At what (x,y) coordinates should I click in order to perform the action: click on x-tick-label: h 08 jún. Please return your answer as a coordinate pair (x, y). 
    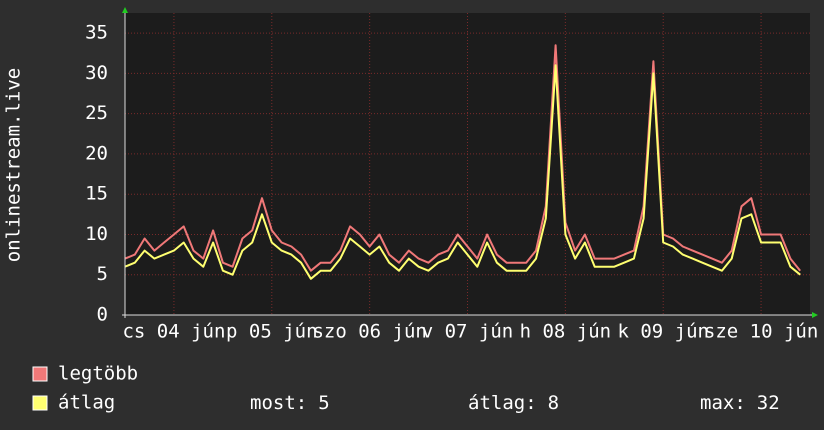
    Looking at the image, I should click on (566, 332).